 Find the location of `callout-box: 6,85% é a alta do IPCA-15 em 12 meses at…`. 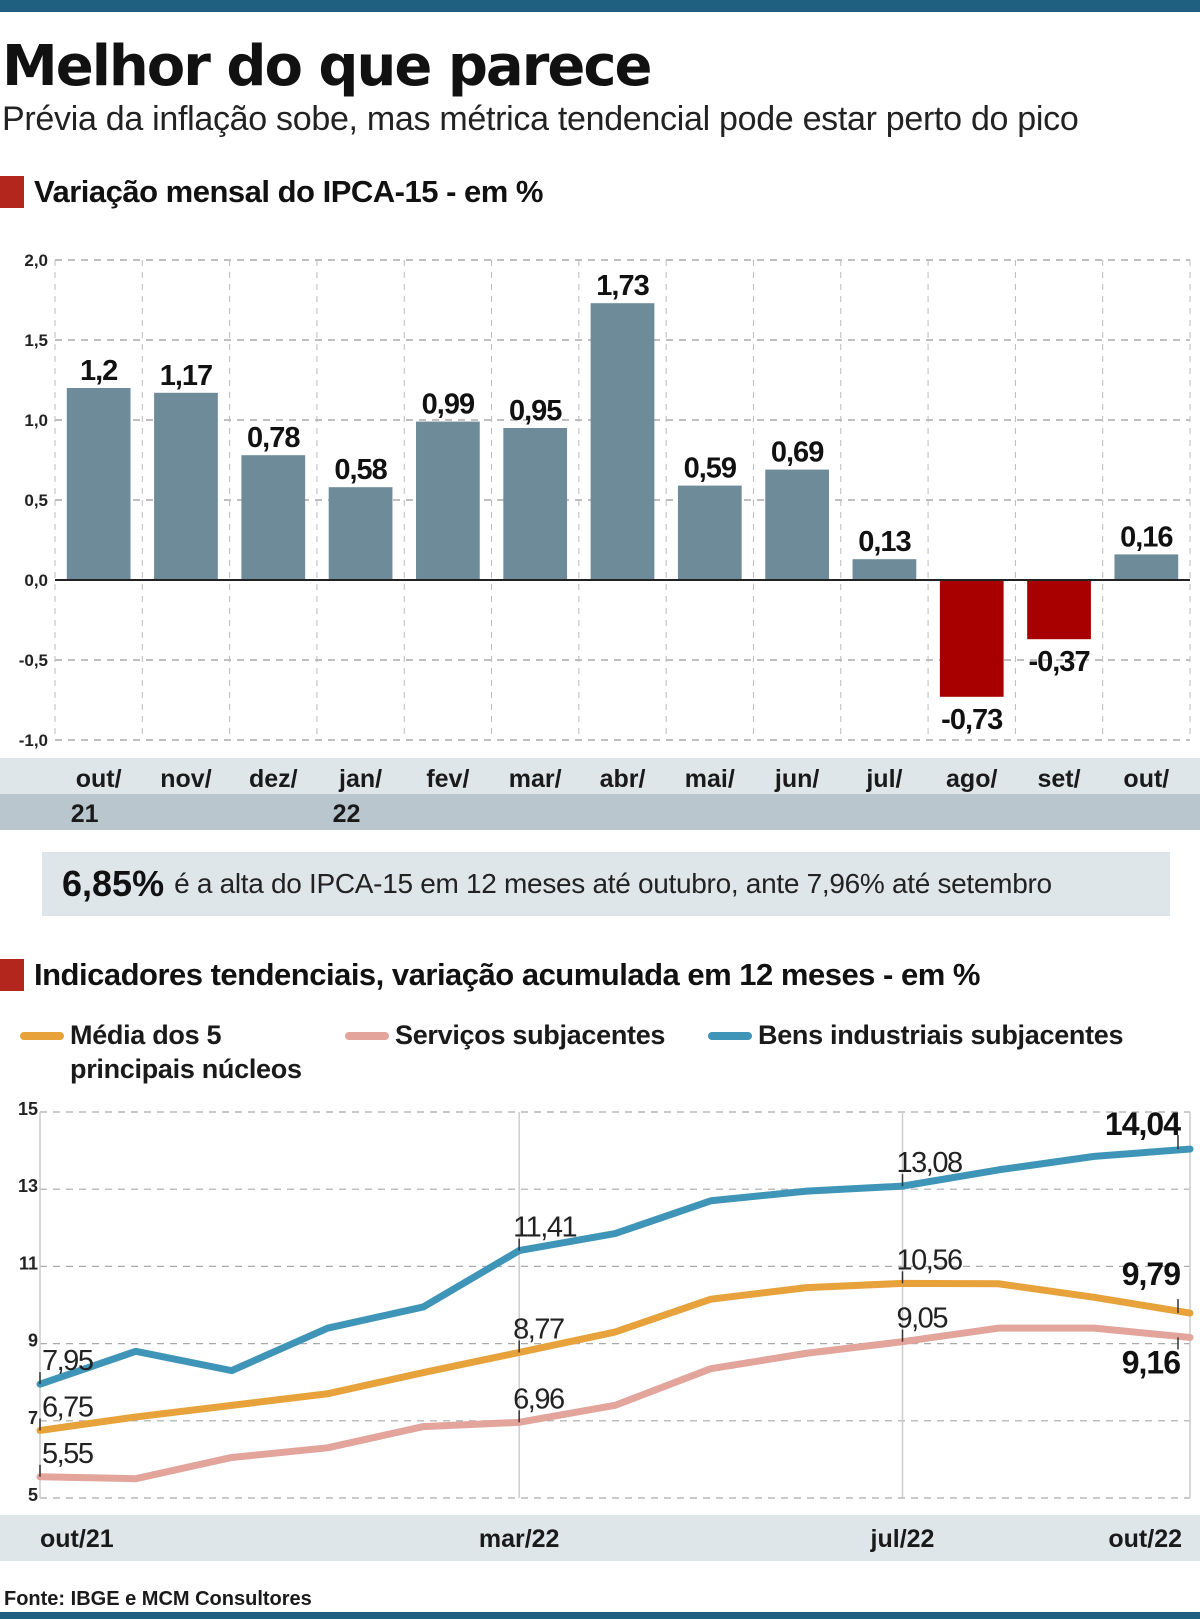

callout-box: 6,85% é a alta do IPCA-15 em 12 meses at… is located at coordinates (606, 884).